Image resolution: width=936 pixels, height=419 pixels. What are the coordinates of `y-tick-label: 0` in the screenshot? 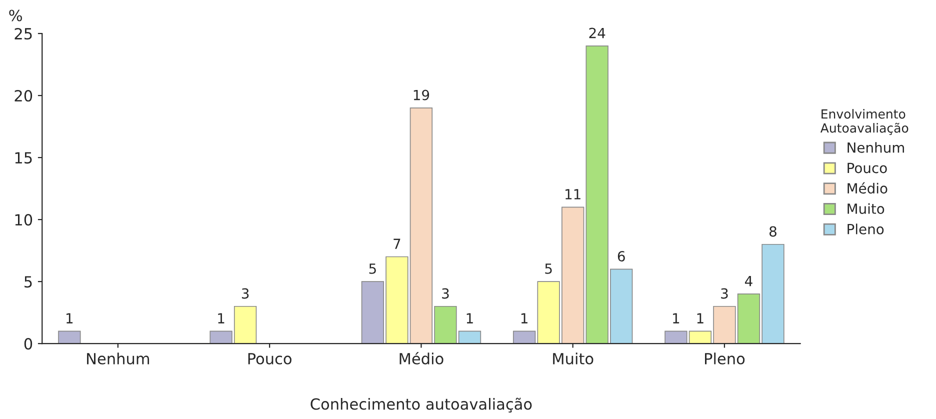 It's located at (28, 344).